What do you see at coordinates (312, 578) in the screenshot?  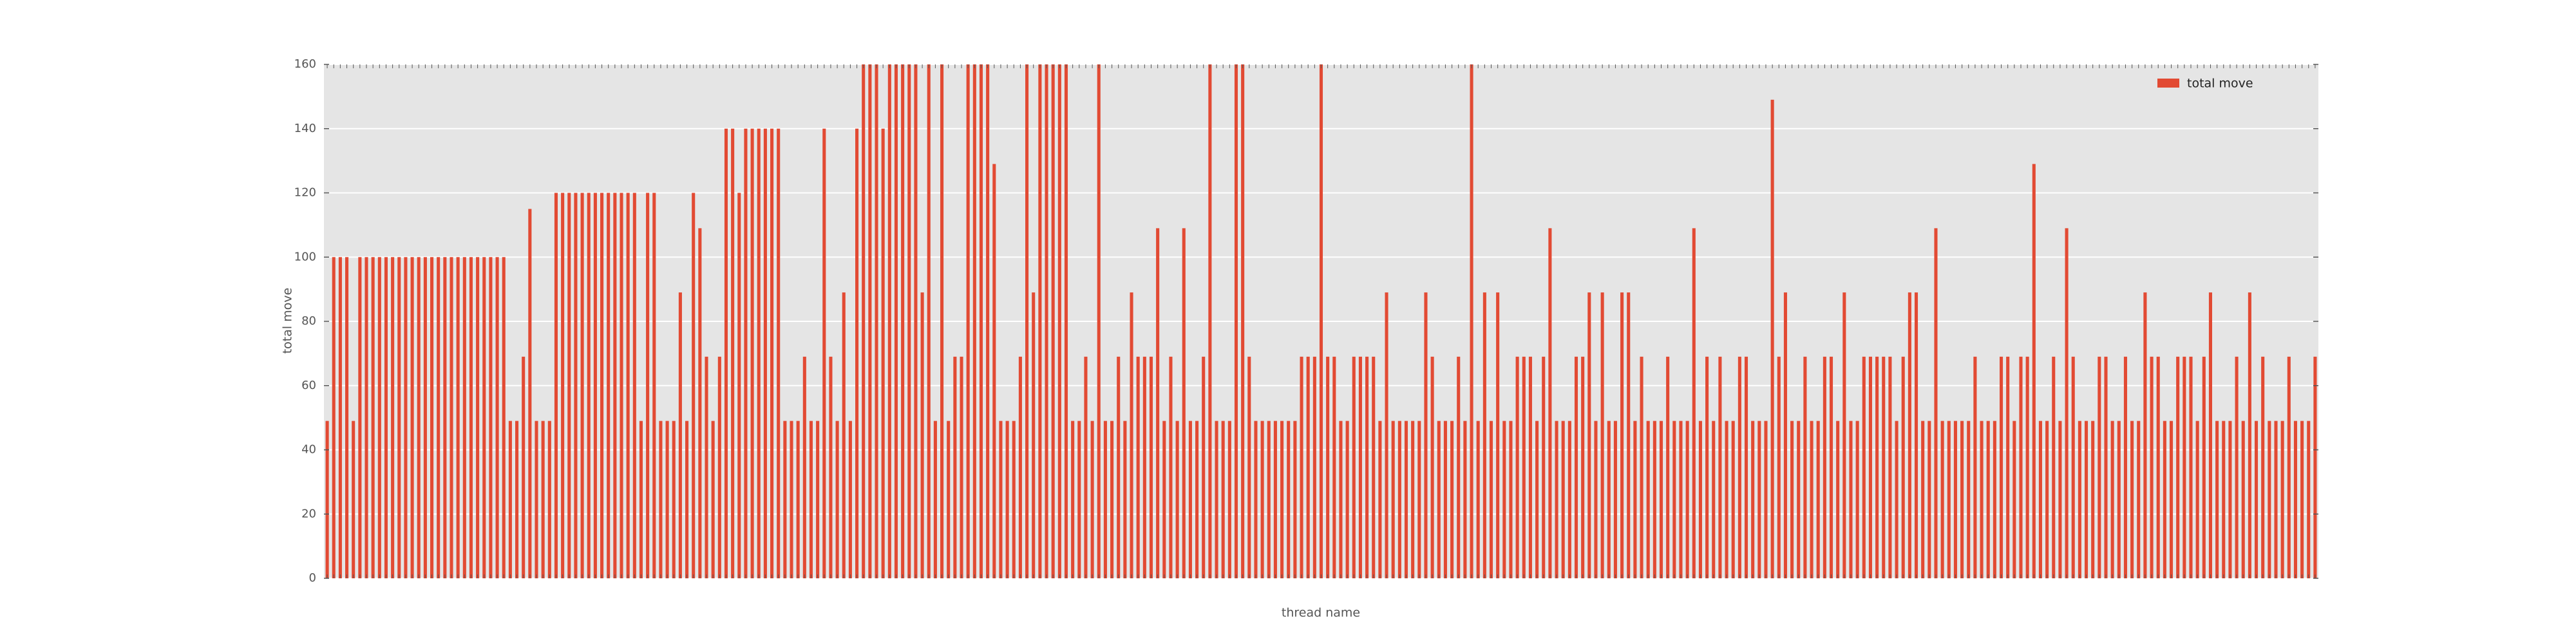 I see `y-tick-label: 0` at bounding box center [312, 578].